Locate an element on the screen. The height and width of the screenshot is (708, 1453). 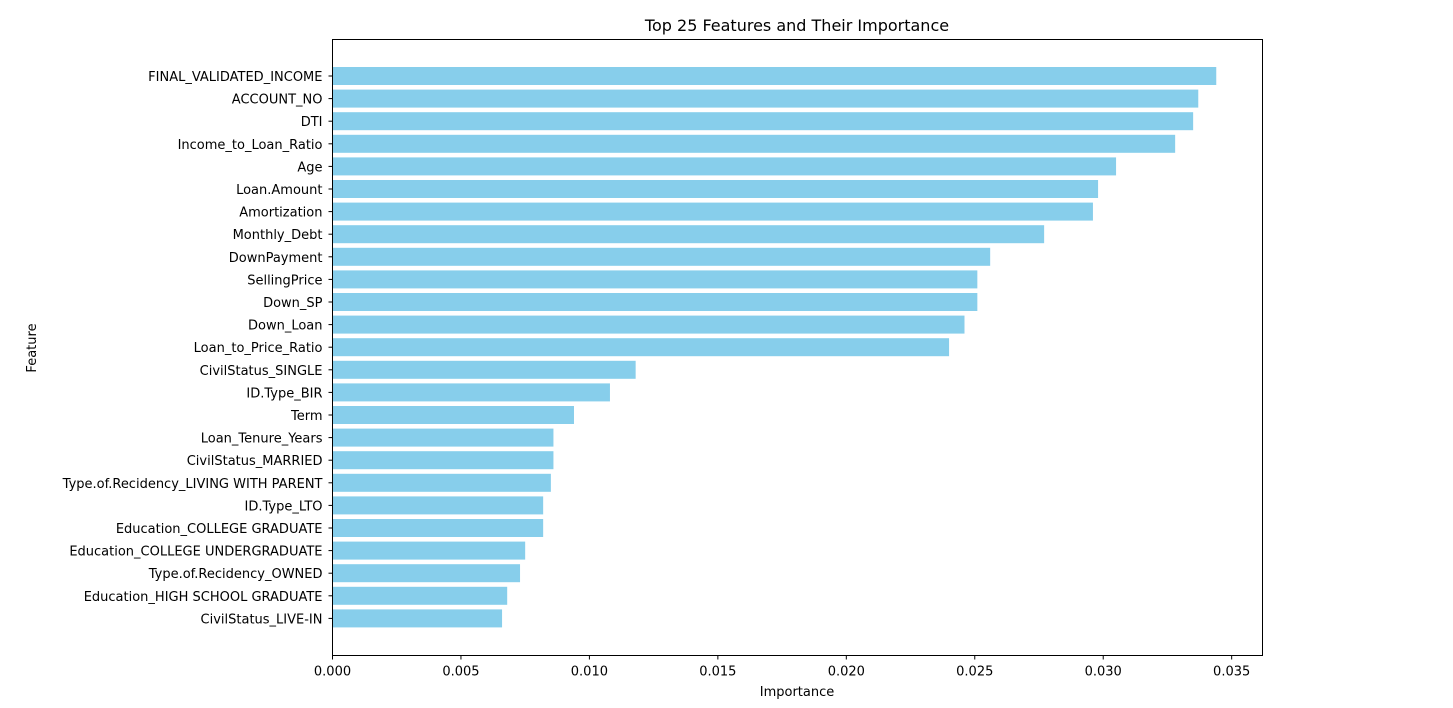
y-tick-label: ID.Type_BIR is located at coordinates (284, 393).